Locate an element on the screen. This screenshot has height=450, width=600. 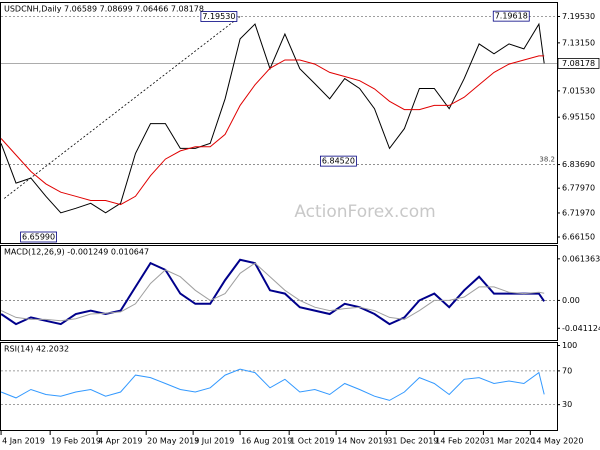
y-tick-label: 6.71970 is located at coordinates (578, 212).